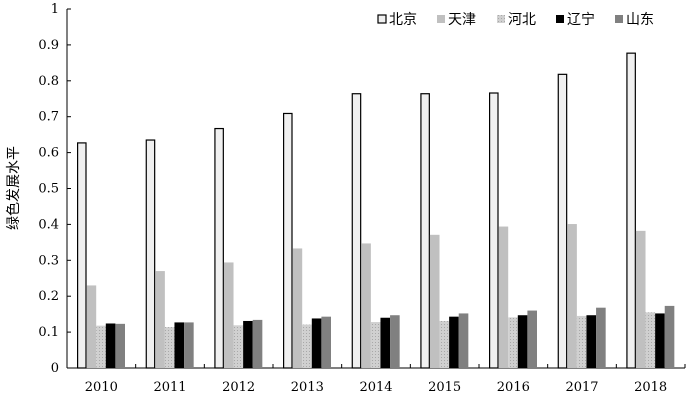 The image size is (689, 400). What do you see at coordinates (101, 346) in the screenshot?
I see `bar-河北-2010` at bounding box center [101, 346].